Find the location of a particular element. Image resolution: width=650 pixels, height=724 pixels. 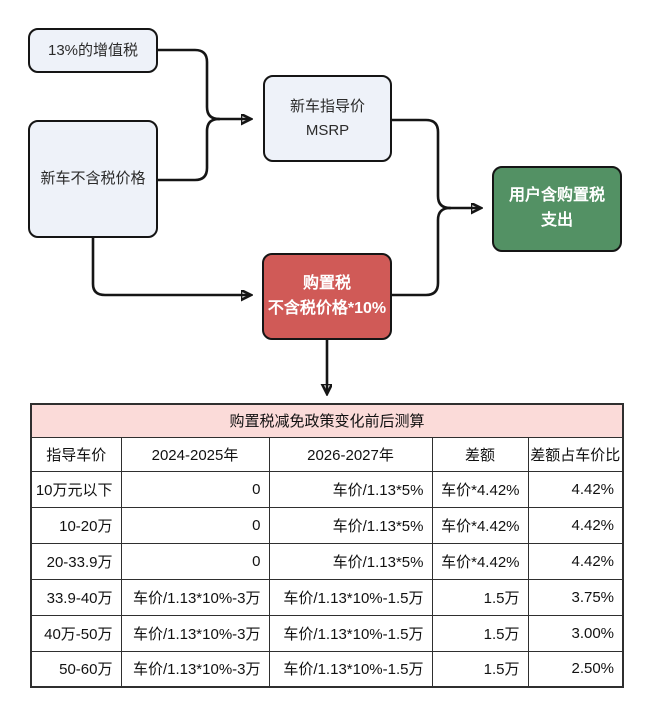

node-user-cost-line2: 支出 is located at coordinates (556, 220).